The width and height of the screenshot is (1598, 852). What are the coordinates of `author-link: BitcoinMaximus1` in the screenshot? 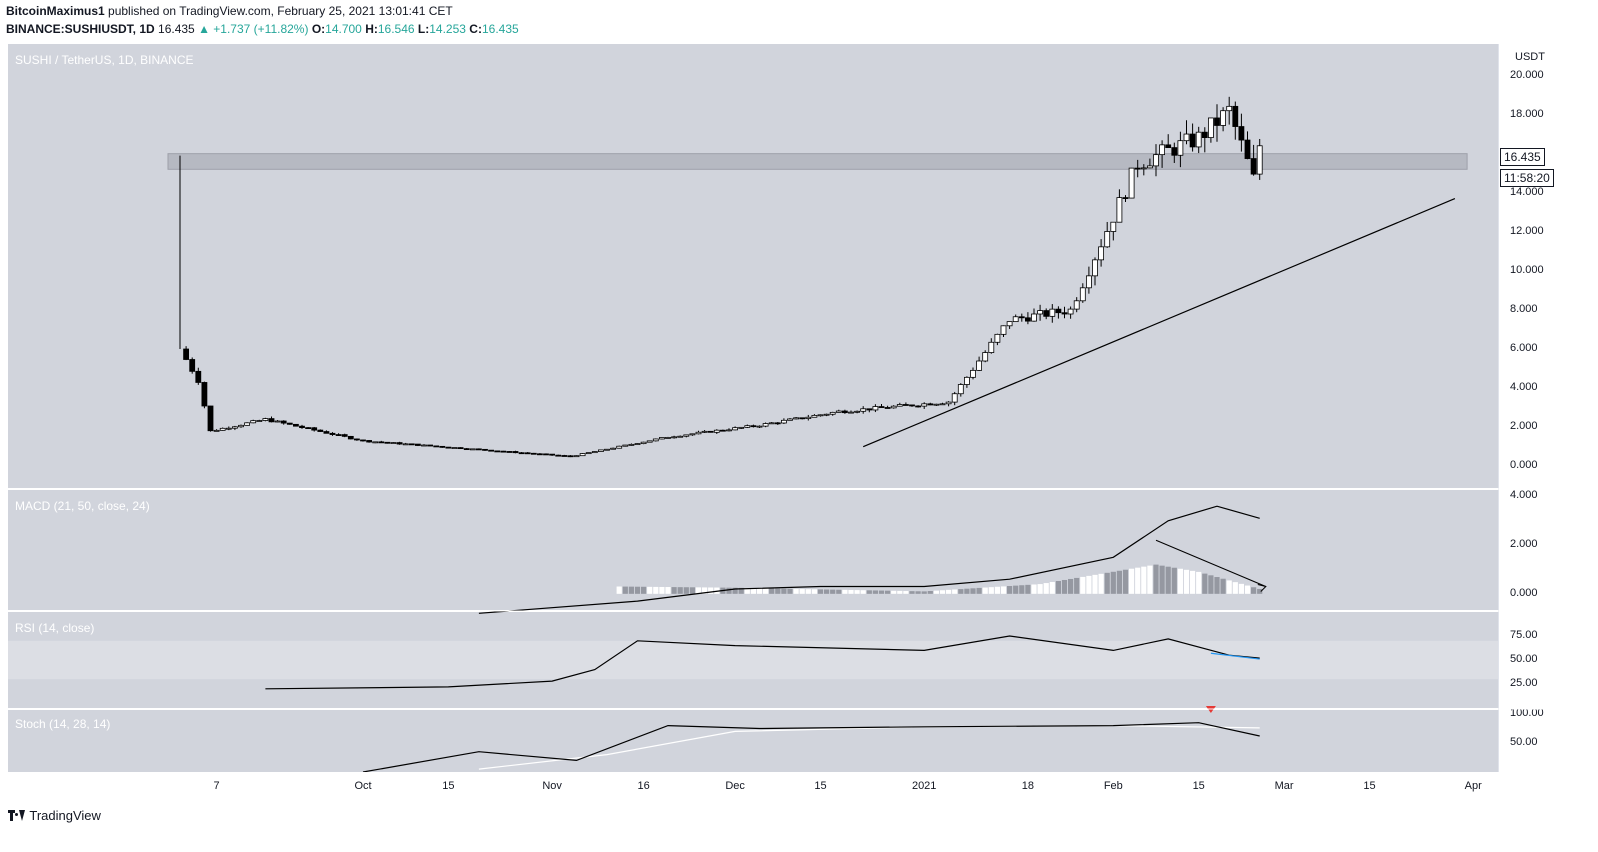 It's located at (55, 11).